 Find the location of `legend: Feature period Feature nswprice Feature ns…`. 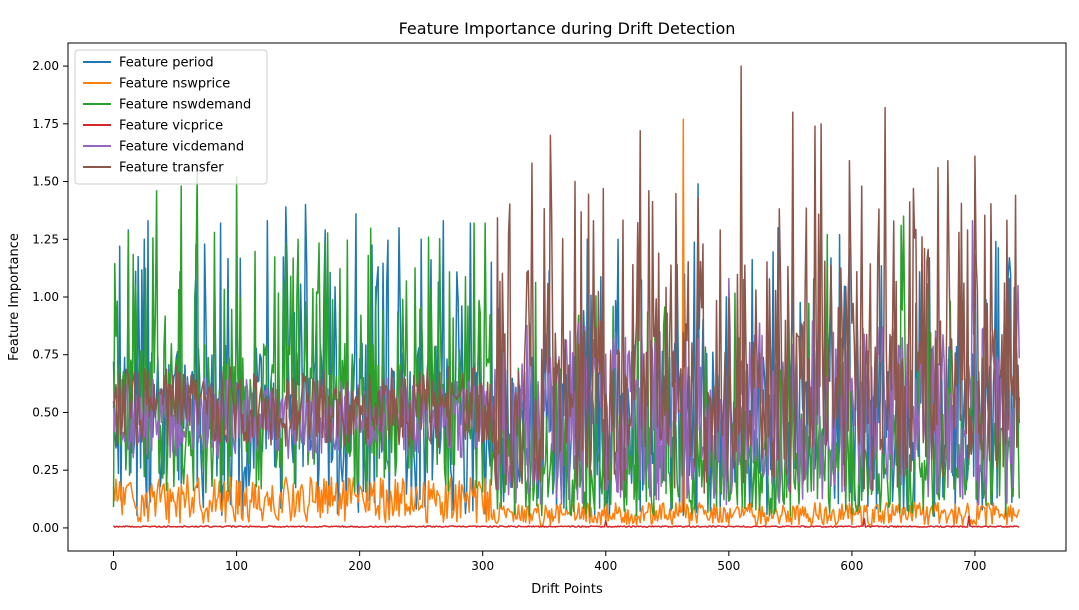

legend: Feature period Feature nswprice Feature ns… is located at coordinates (171, 117).